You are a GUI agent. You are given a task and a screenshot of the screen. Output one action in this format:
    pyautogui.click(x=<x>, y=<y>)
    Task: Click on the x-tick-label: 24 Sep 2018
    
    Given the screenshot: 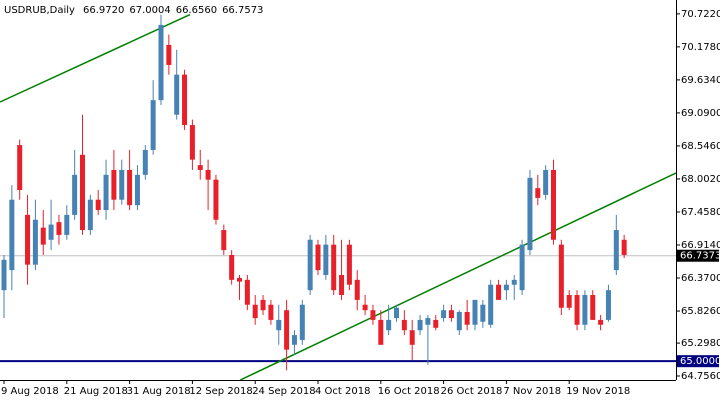 What is the action you would take?
    pyautogui.click(x=283, y=391)
    